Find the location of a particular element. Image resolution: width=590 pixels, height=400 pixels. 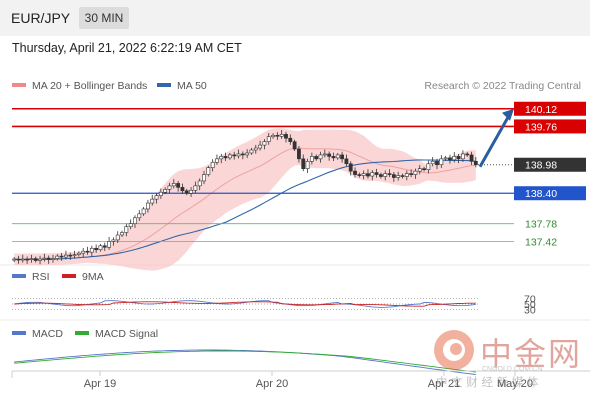

watermark: 中金网 CNGOLD.COM.CN 中 文 财 经 新 媒 体 is located at coordinates (507, 360).